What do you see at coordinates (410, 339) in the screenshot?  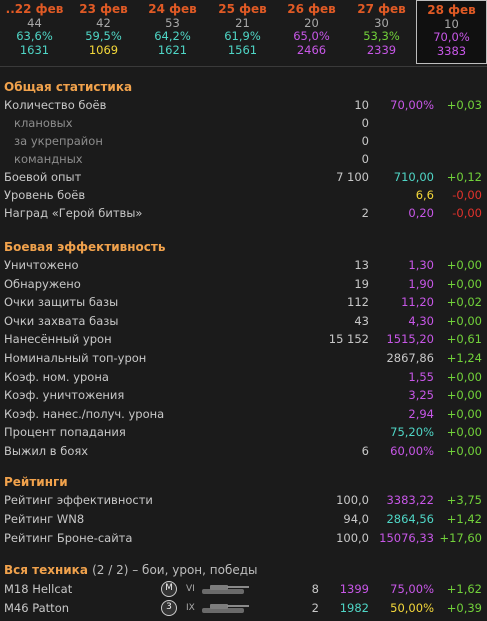 I see `stat-average: 1515,20` at bounding box center [410, 339].